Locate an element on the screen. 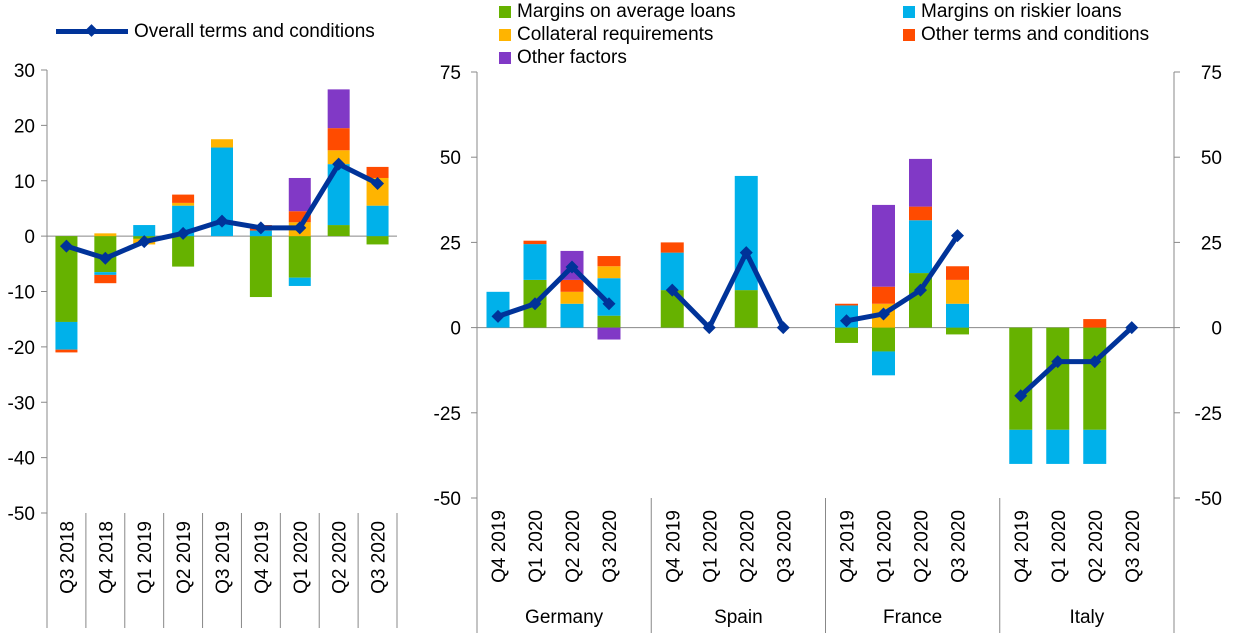  legend-label-margins-riskier: Margins on riskier loans is located at coordinates (1021, 11).